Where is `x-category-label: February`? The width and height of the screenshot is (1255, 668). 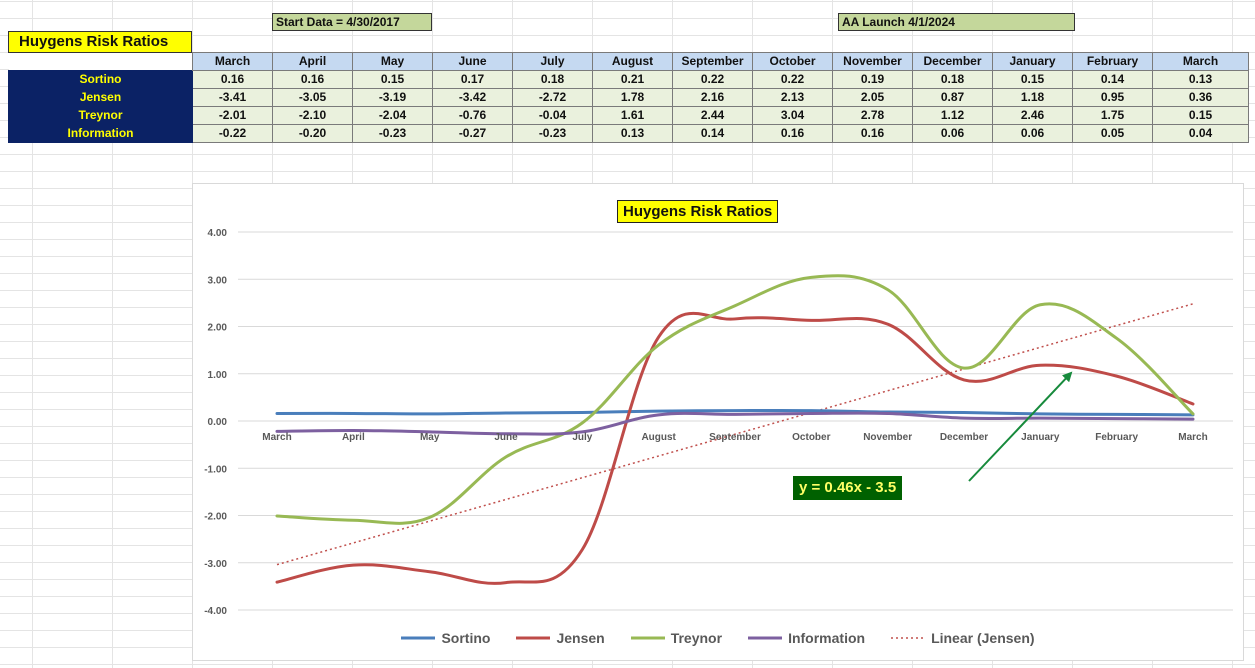 x-category-label: February is located at coordinates (1116, 437).